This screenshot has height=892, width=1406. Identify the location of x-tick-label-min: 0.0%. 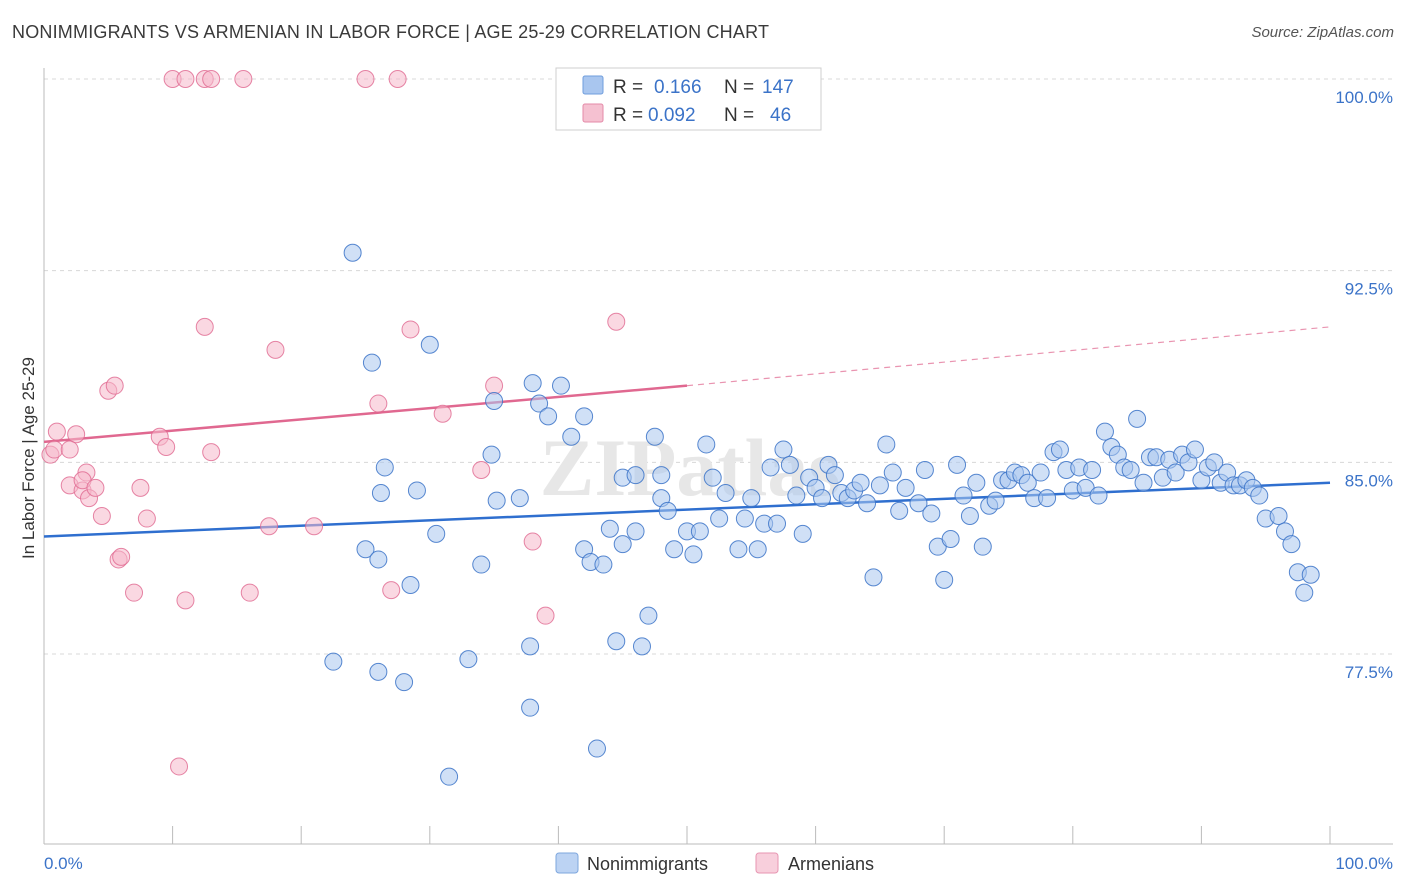
(63, 863).